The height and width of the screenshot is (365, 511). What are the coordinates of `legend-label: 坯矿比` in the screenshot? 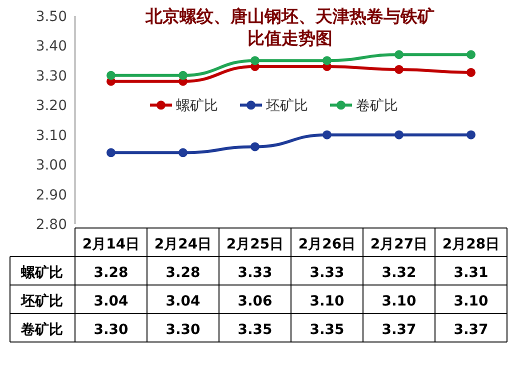 It's located at (286, 106).